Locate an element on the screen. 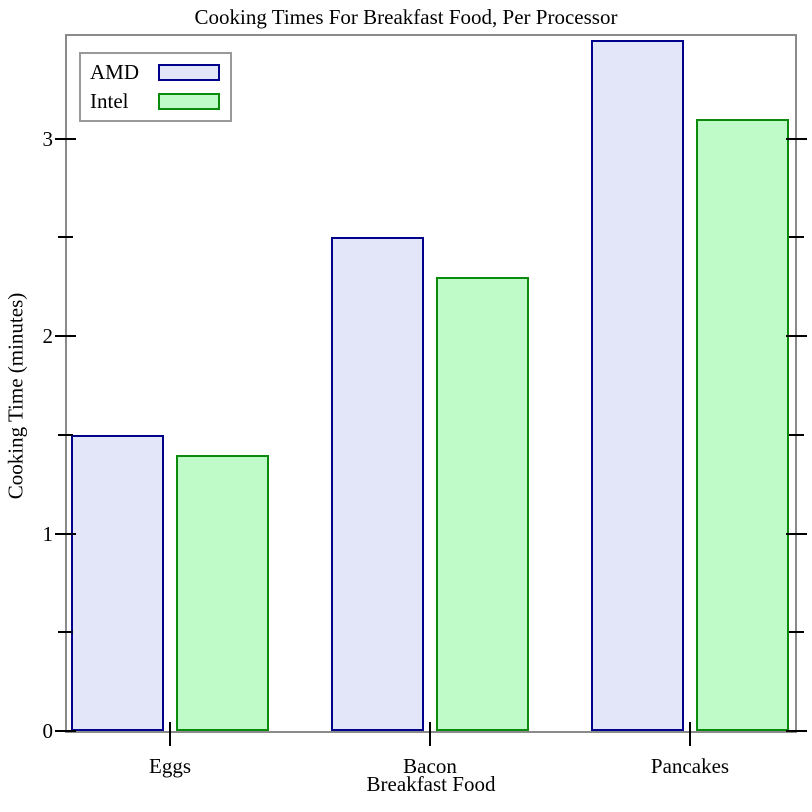 The image size is (812, 812). y-minor-tick-right-0.5 is located at coordinates (796, 632).